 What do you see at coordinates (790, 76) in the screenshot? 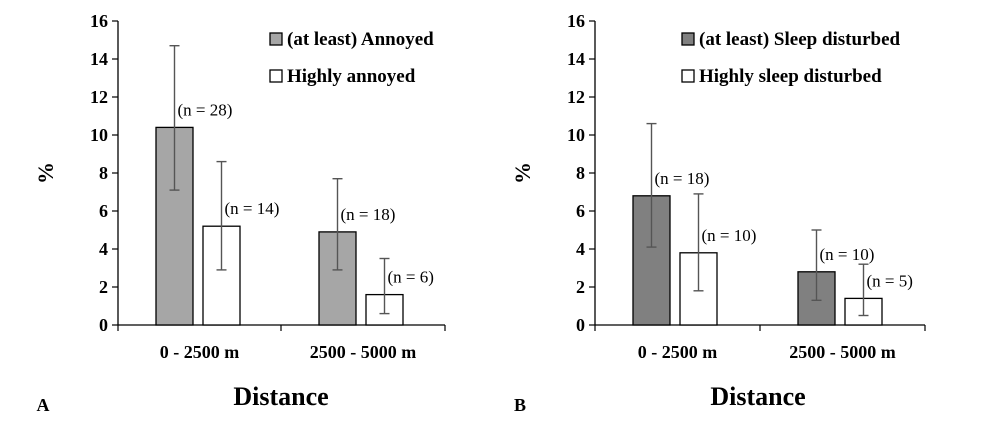
I see `legend-label: Highly sleep disturbed` at bounding box center [790, 76].